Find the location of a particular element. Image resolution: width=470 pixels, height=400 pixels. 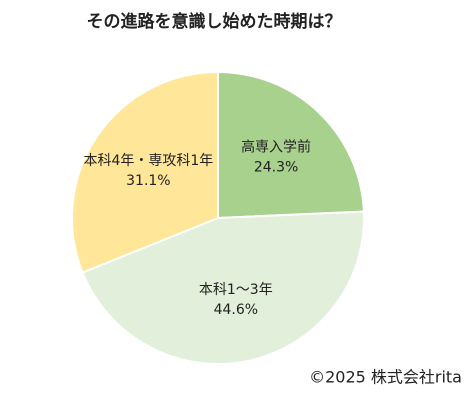

source: ©2025 株式会社rita is located at coordinates (385, 377).